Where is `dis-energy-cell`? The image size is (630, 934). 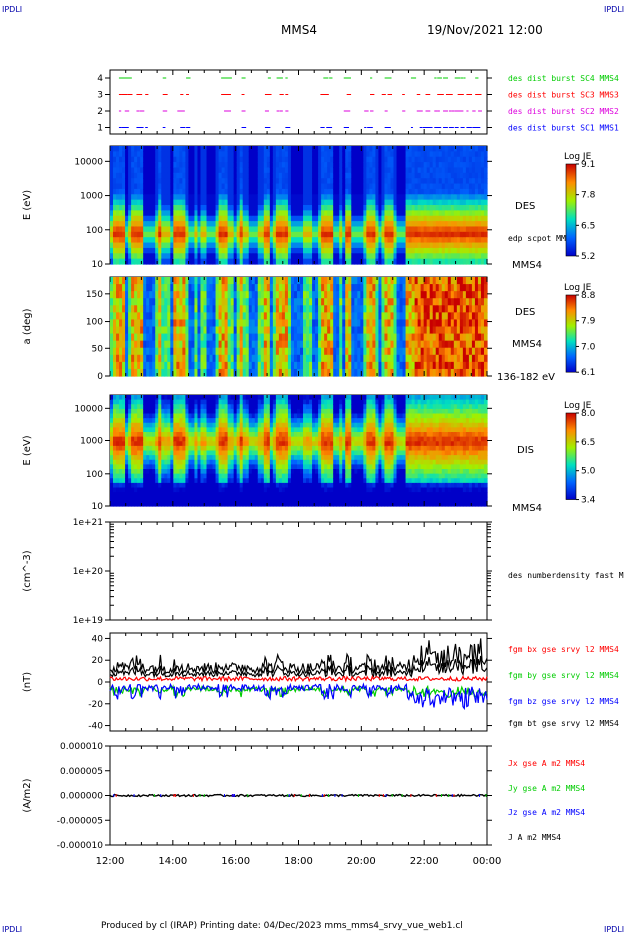 dis-energy-cell is located at coordinates (115, 472).